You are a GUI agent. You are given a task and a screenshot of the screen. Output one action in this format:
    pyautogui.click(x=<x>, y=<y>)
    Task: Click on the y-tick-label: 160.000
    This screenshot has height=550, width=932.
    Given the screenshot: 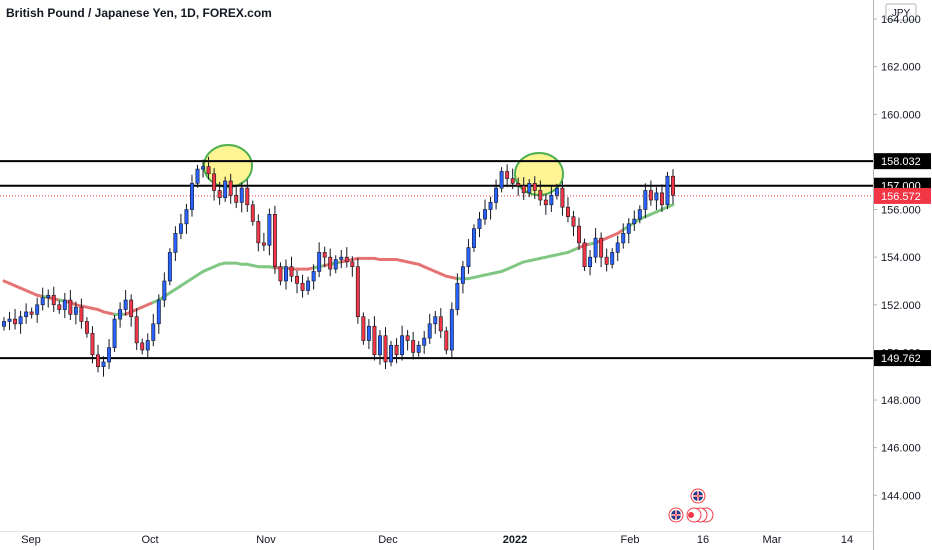 What is the action you would take?
    pyautogui.click(x=901, y=115)
    